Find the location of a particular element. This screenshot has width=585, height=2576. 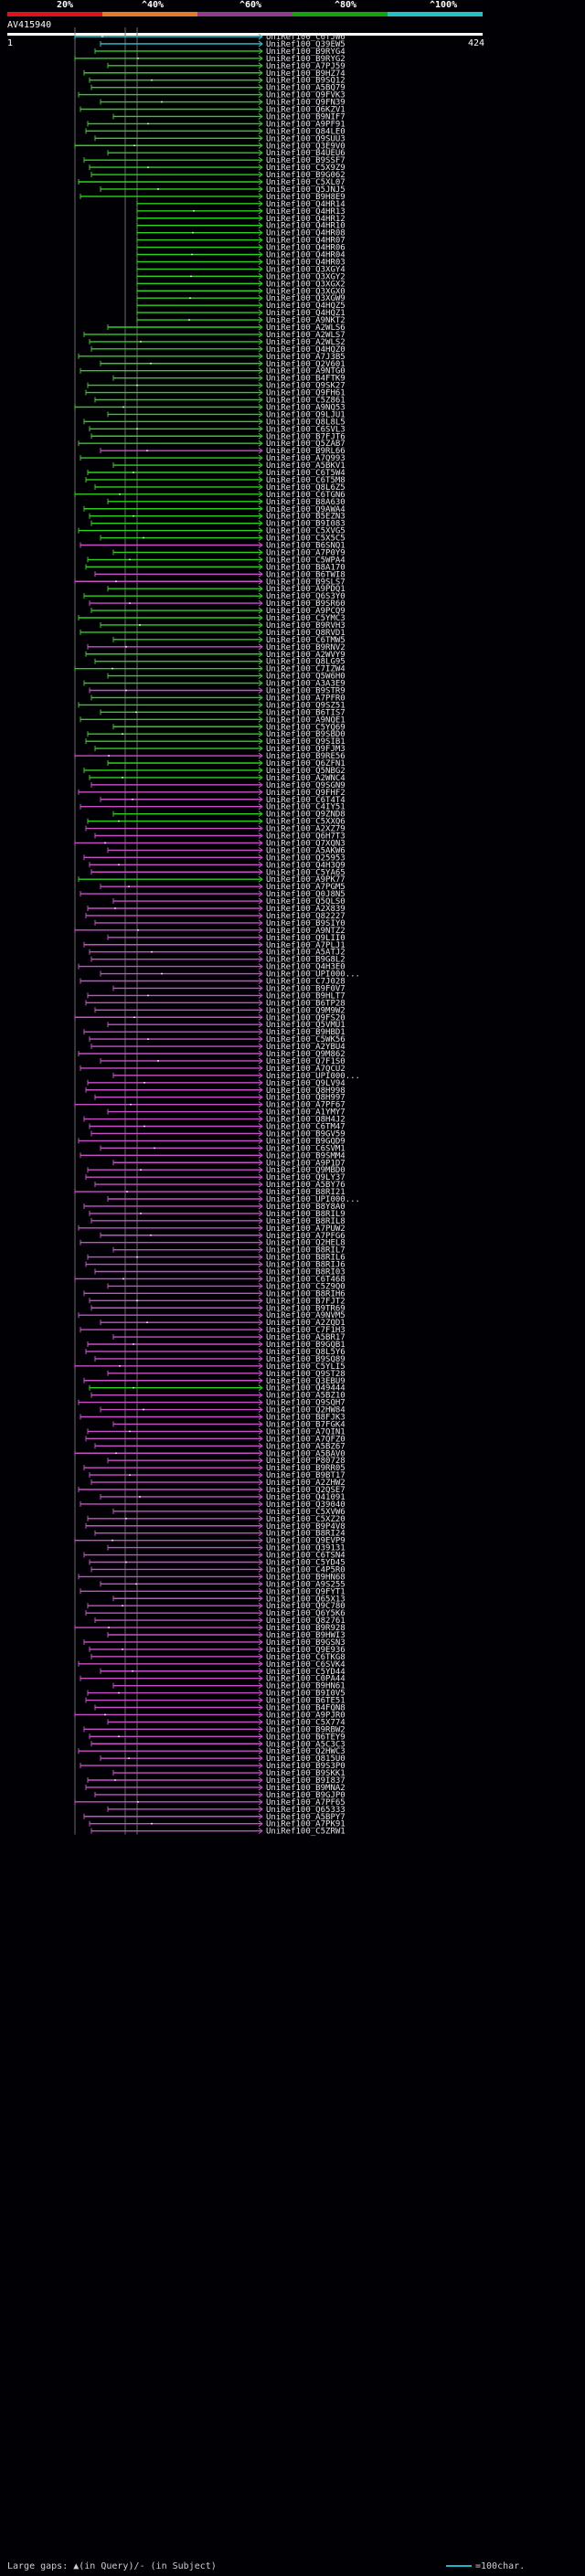

hit-label: UniRef100_Q39EW5 is located at coordinates (306, 44).